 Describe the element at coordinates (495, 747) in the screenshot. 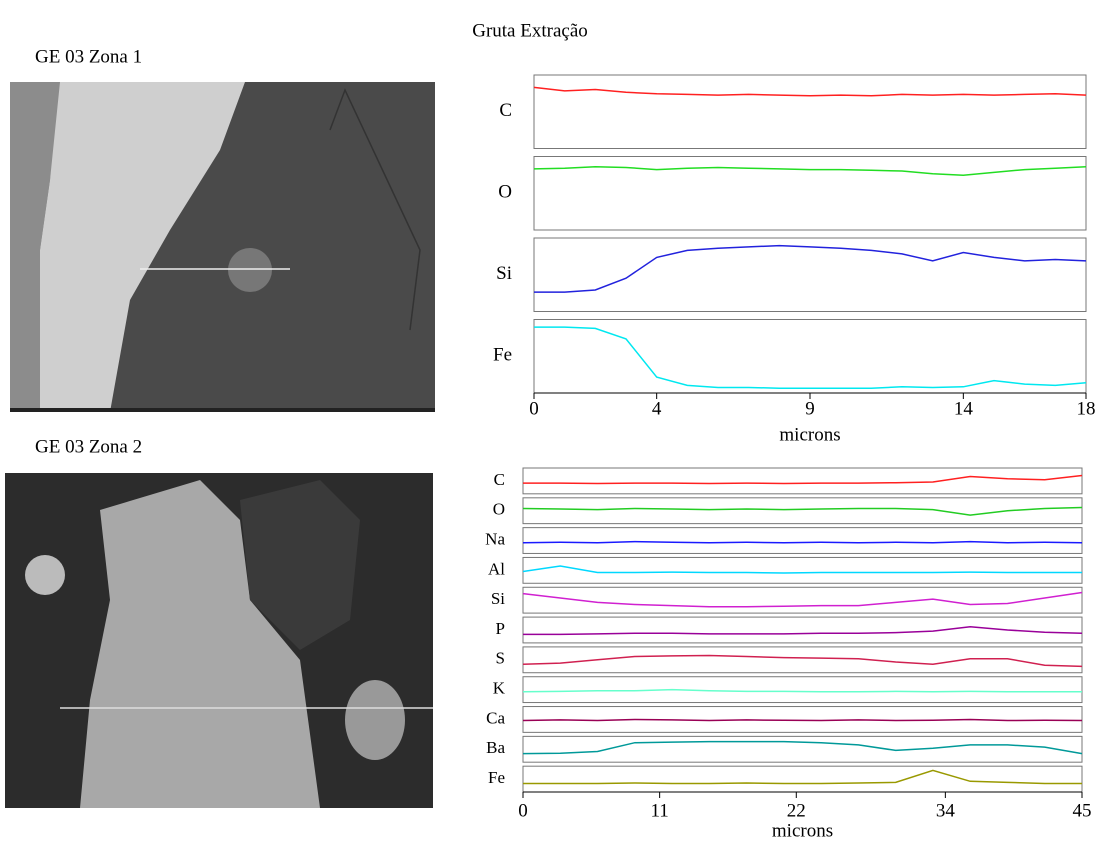

I see `series-label: Ba` at that location.